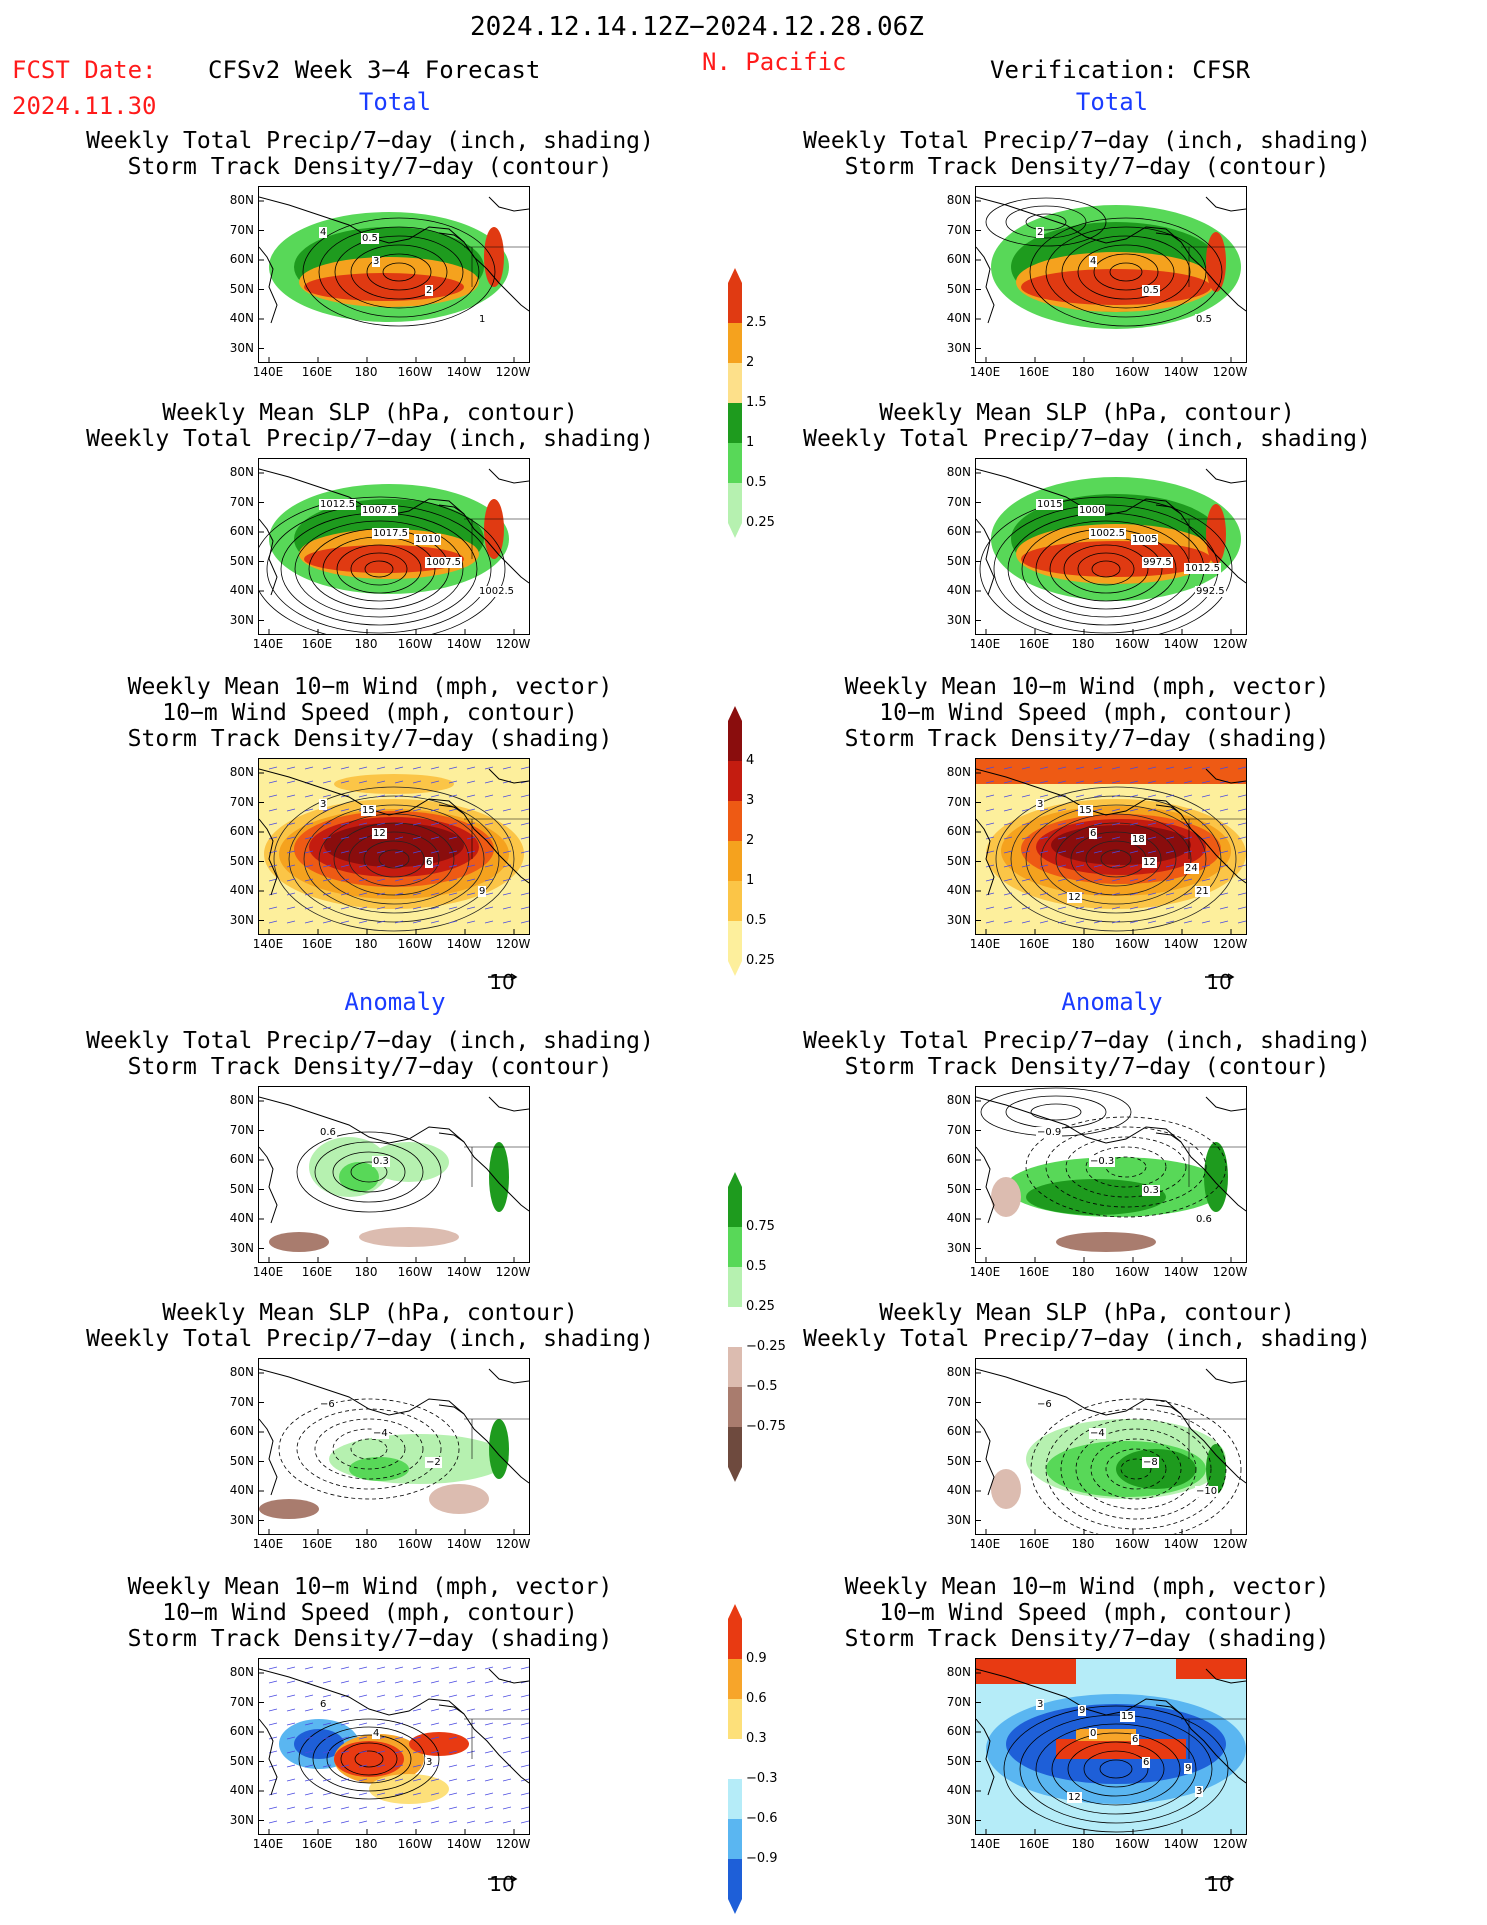 The image size is (1487, 1925). I want to click on contour-label: 24, so click(1191, 868).